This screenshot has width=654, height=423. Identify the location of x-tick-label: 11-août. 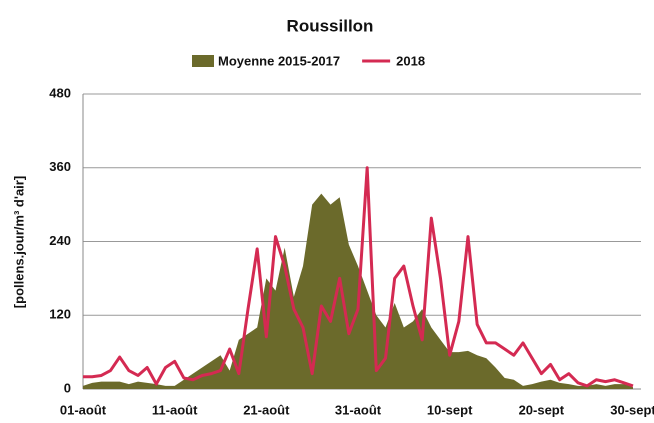
(175, 409).